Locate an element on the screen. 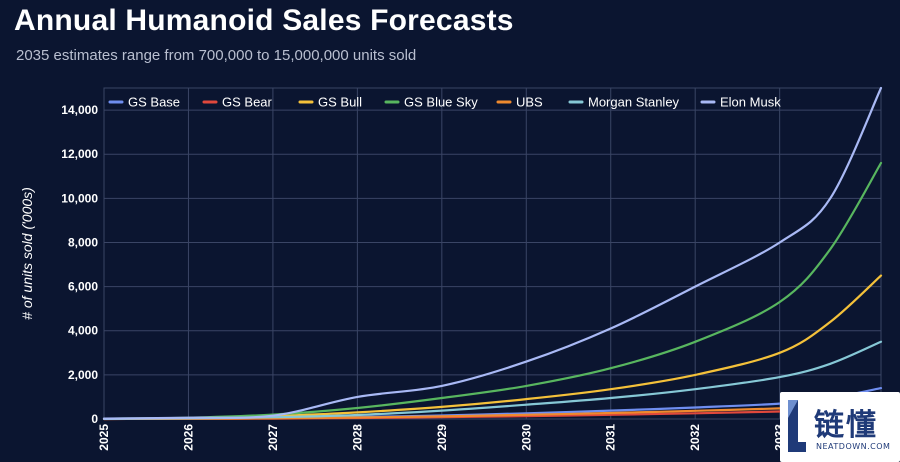 The image size is (900, 462). x-tick-label: 2032 is located at coordinates (695, 437).